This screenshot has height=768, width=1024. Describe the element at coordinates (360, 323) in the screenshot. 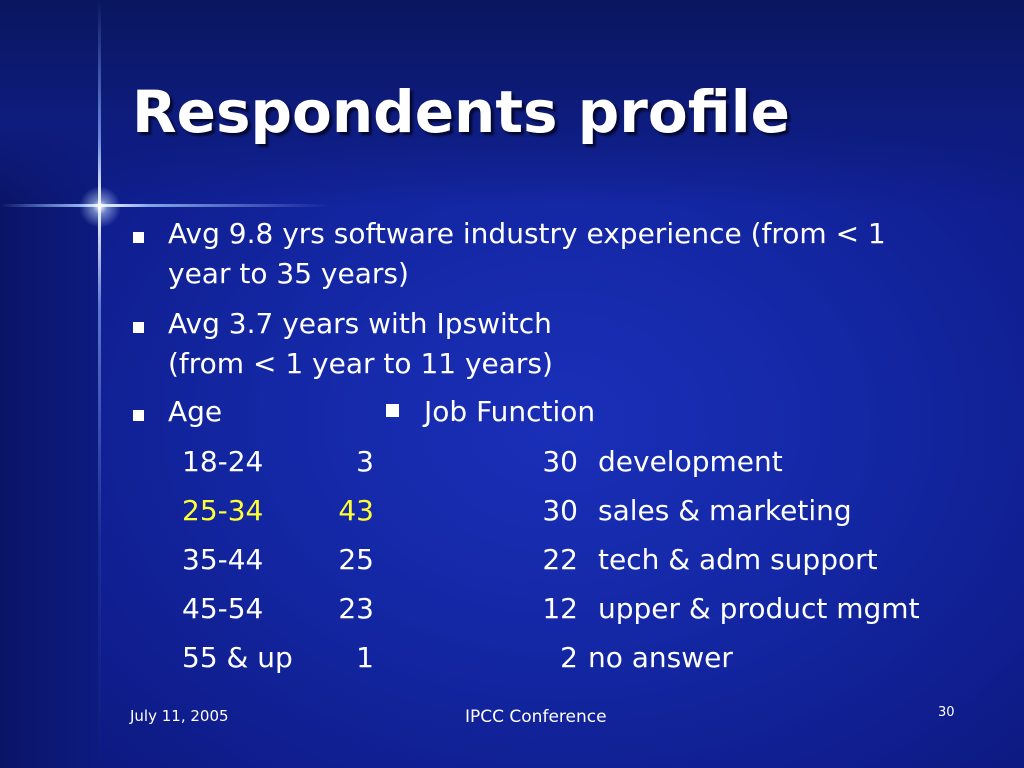

I see `bullet-2-line-1: Avg 3.7 years with Ipswitch` at that location.